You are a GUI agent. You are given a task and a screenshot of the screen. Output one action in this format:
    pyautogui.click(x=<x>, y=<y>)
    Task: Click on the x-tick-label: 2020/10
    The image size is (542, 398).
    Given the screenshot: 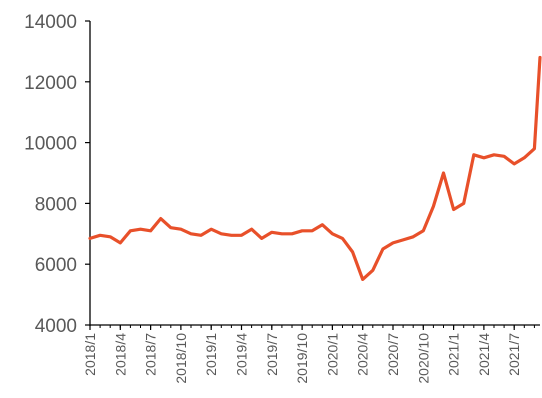 What is the action you would take?
    pyautogui.click(x=423, y=358)
    